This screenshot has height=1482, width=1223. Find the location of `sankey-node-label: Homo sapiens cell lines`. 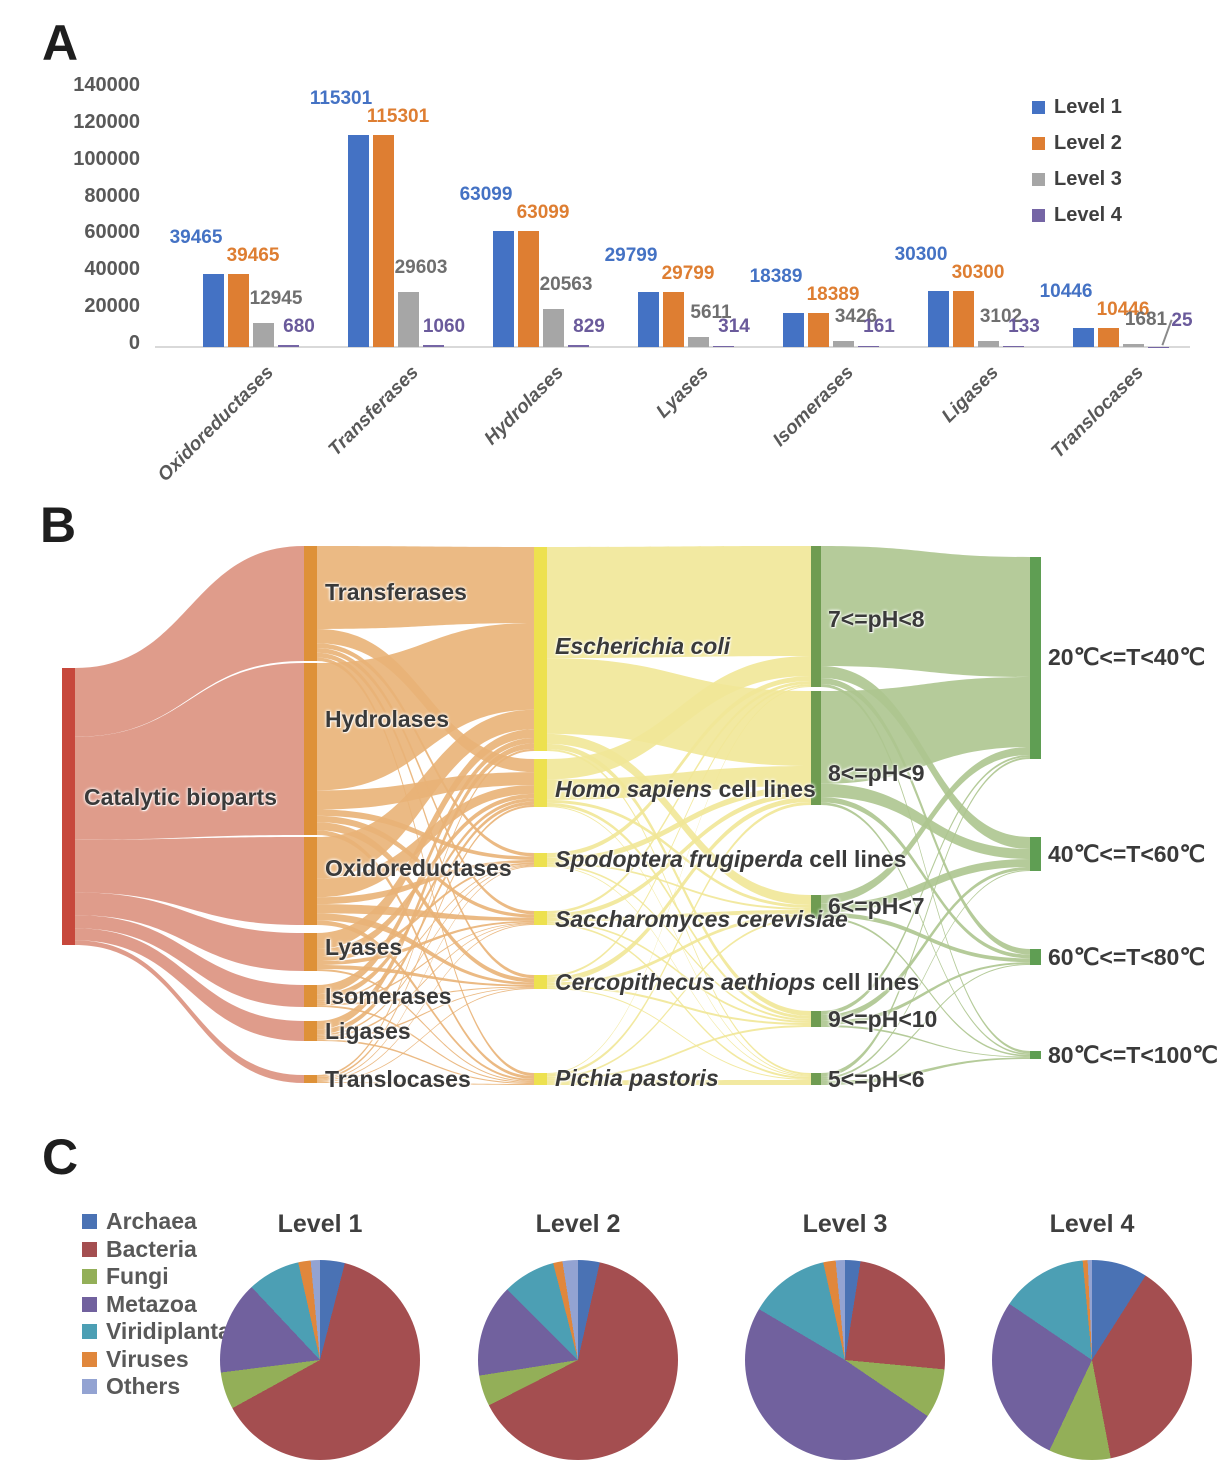

sankey-node-label: Homo sapiens cell lines is located at coordinates (685, 789).